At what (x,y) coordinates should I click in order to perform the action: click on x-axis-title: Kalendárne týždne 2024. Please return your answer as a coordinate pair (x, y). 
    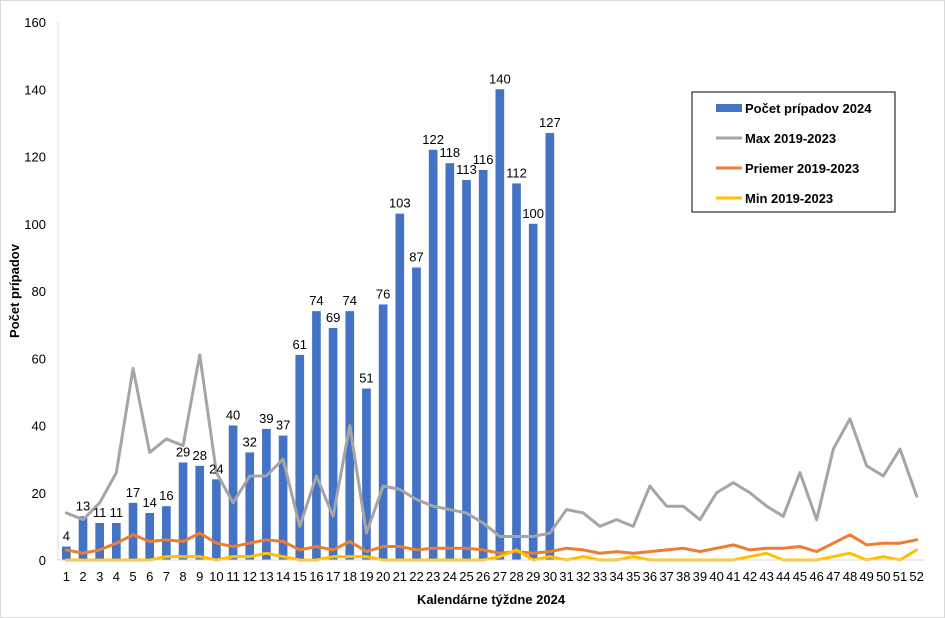
    Looking at the image, I should click on (491, 599).